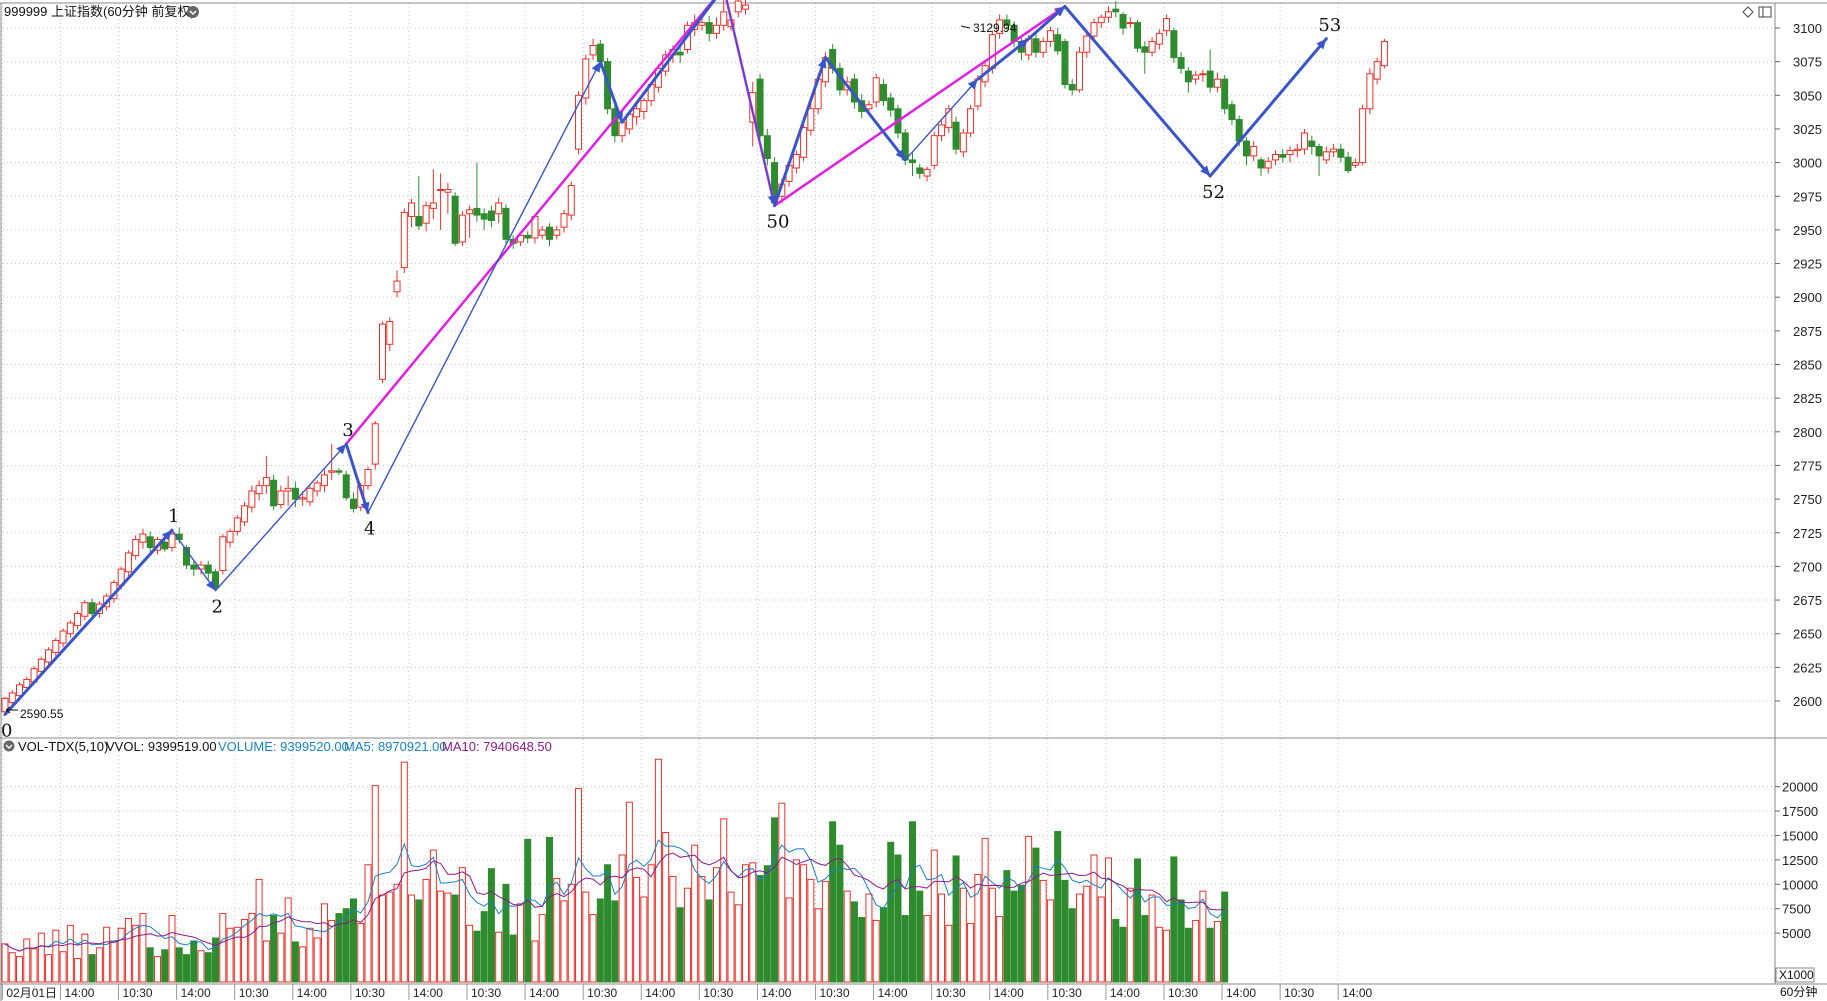  Describe the element at coordinates (1765, 12) in the screenshot. I see `panel-toggle-icon` at that location.